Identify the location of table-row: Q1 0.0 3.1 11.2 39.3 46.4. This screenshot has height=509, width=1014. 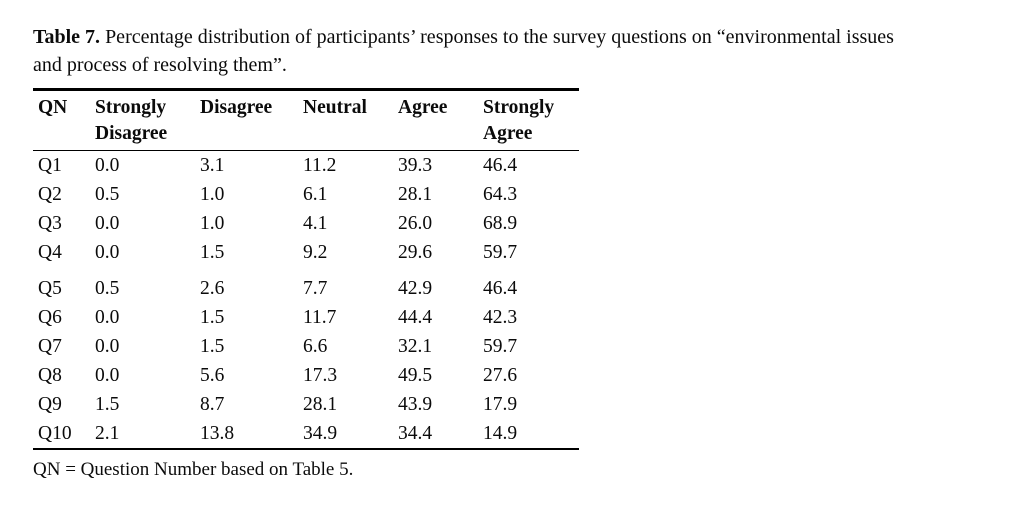
(306, 166).